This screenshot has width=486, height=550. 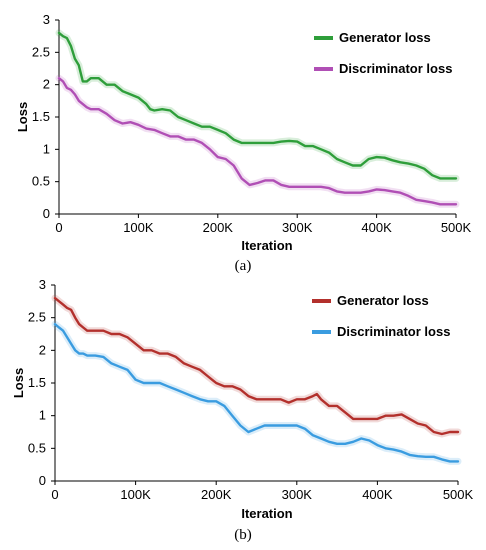 I want to click on chart-b-legend: Generator loss Discriminator loss, so click(x=381, y=316).